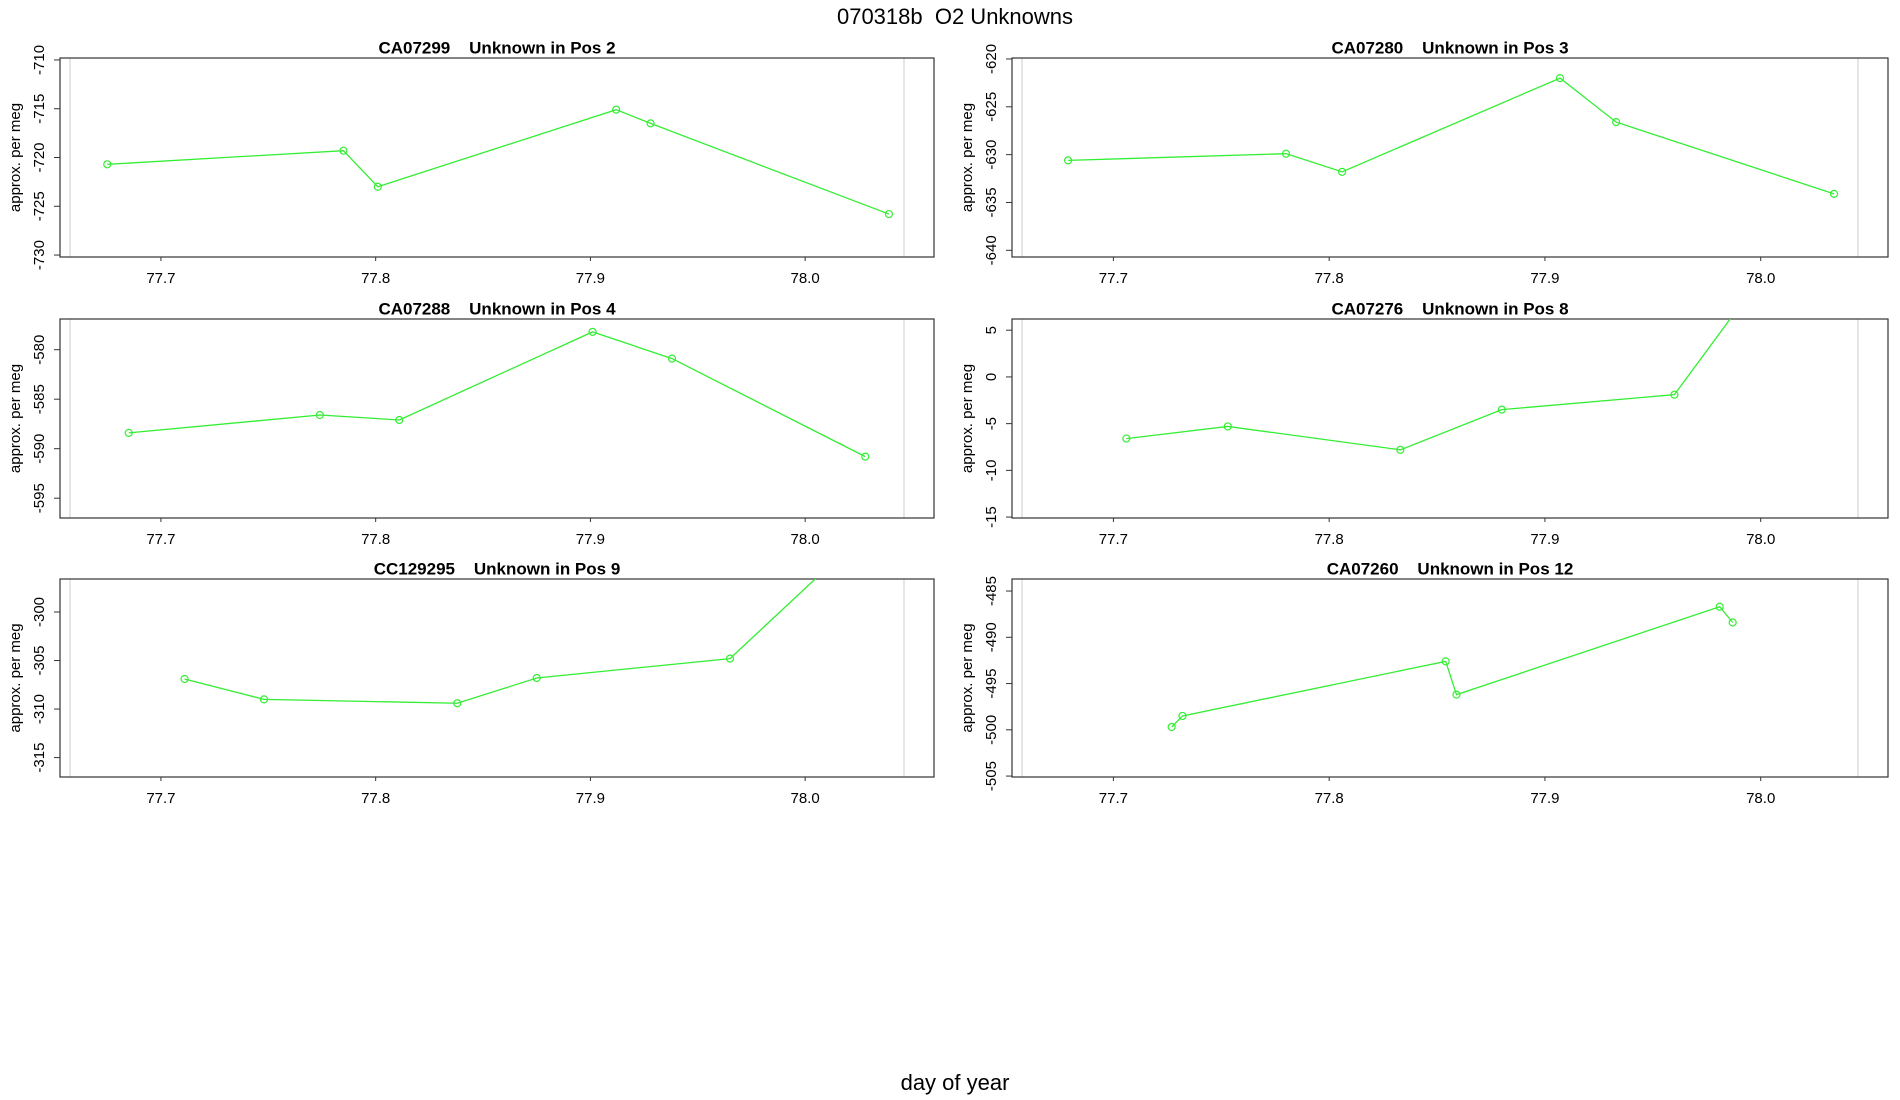 The image size is (1900, 1100). I want to click on y-tick-label: -640, so click(991, 250).